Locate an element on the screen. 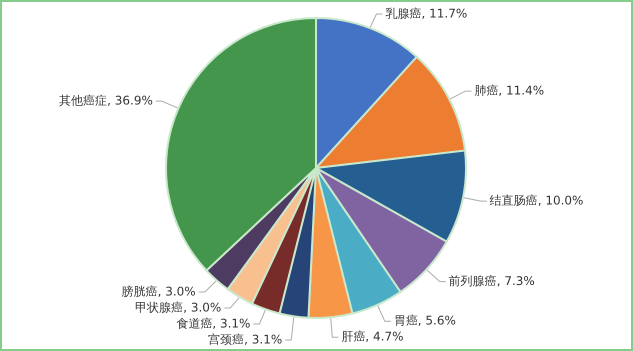 The image size is (633, 351). slice-label: 肝癌, 4.7% is located at coordinates (372, 337).